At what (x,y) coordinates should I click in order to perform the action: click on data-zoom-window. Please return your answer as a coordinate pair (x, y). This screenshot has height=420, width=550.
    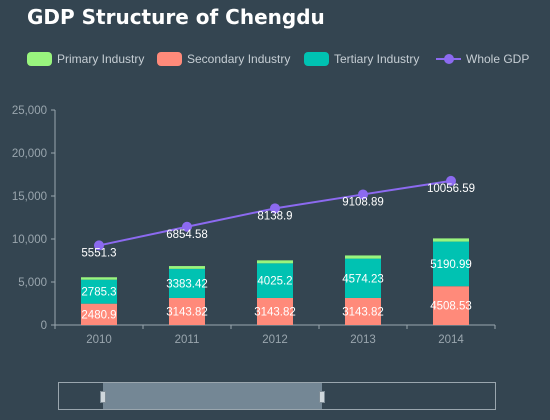
    Looking at the image, I should click on (212, 396).